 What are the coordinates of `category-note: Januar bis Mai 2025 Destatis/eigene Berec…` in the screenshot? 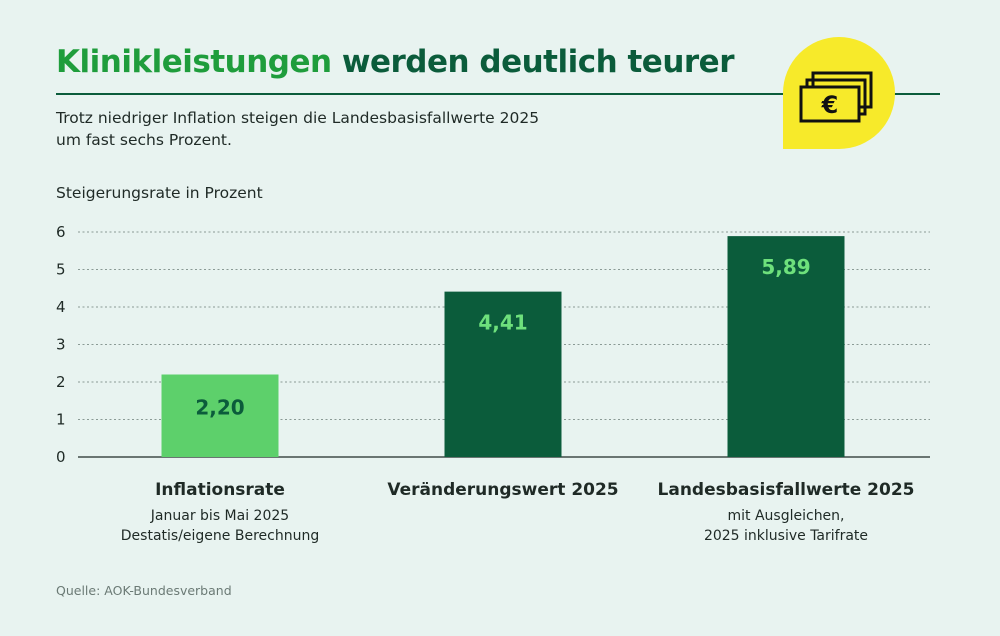 It's located at (220, 526).